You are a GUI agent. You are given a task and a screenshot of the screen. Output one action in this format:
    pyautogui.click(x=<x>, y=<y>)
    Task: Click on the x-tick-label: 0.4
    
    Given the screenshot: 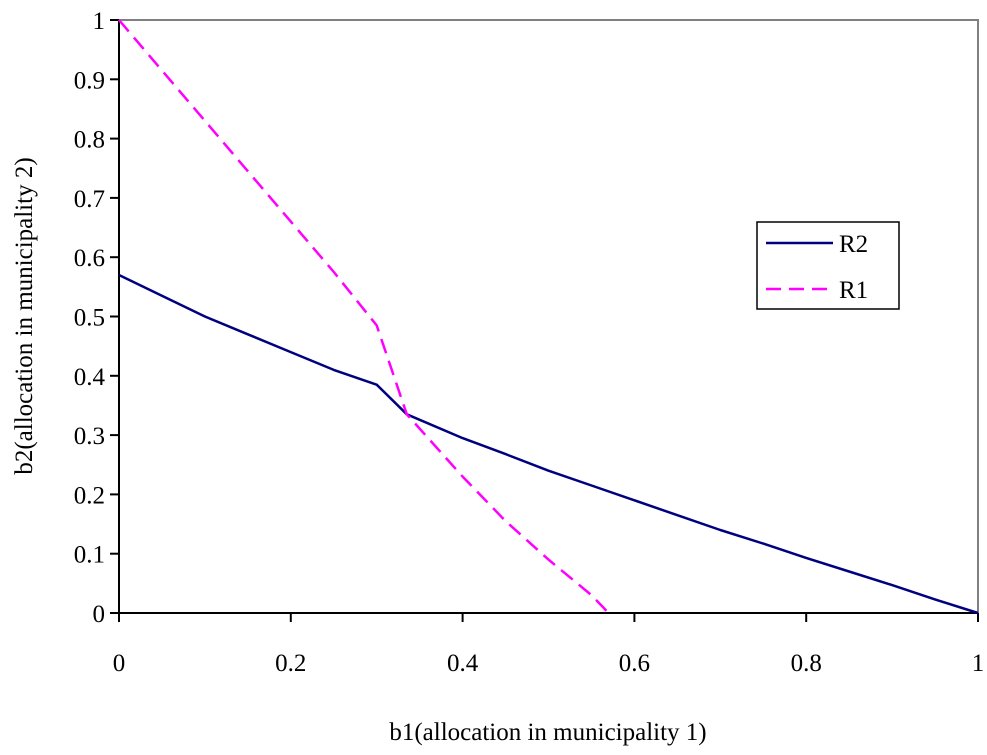 What is the action you would take?
    pyautogui.click(x=463, y=663)
    